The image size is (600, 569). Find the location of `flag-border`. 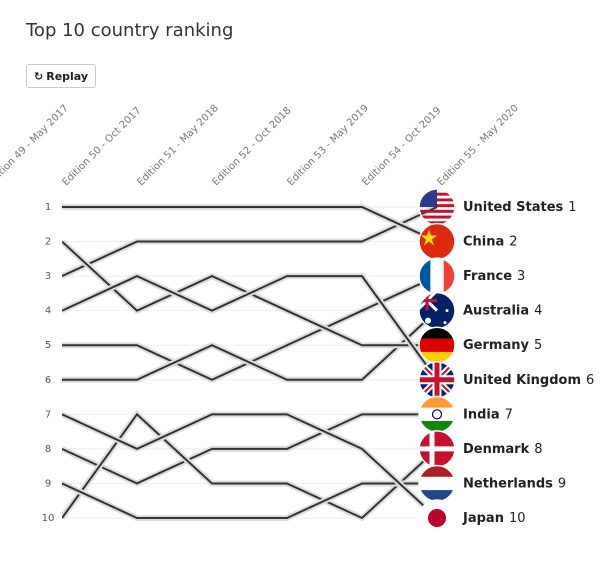

flag-border is located at coordinates (437, 518).